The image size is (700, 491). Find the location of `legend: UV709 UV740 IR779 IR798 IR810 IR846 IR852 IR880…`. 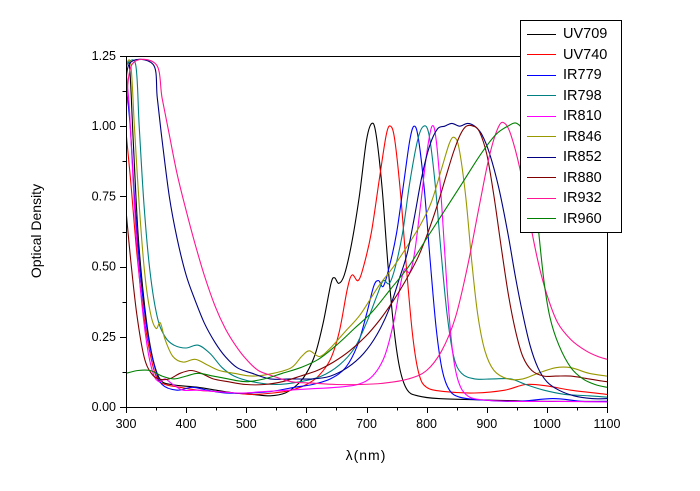

legend: UV709 UV740 IR779 IR798 IR810 IR846 IR852 IR880… is located at coordinates (571, 126).